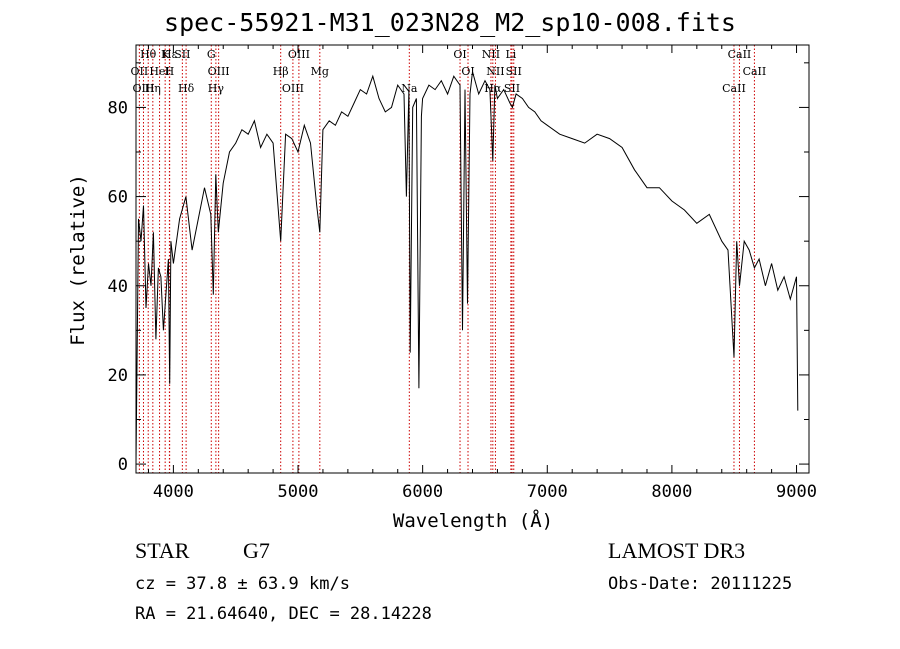 The width and height of the screenshot is (900, 649). Describe the element at coordinates (671, 492) in the screenshot. I see `x-tick-label-4: 8000` at that location.